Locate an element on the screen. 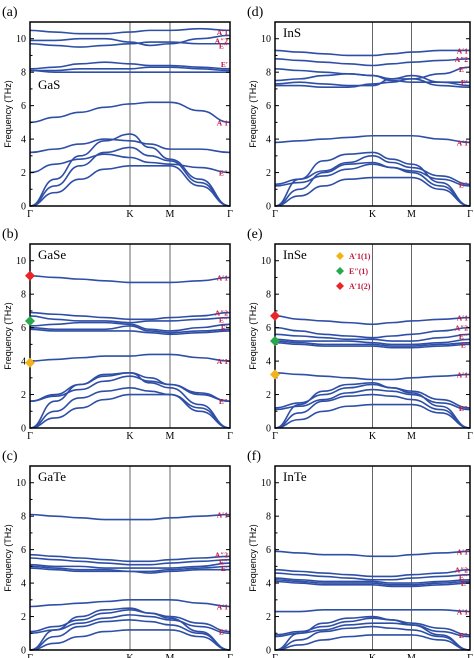  legend-entry: E″(1) is located at coordinates (358, 271).